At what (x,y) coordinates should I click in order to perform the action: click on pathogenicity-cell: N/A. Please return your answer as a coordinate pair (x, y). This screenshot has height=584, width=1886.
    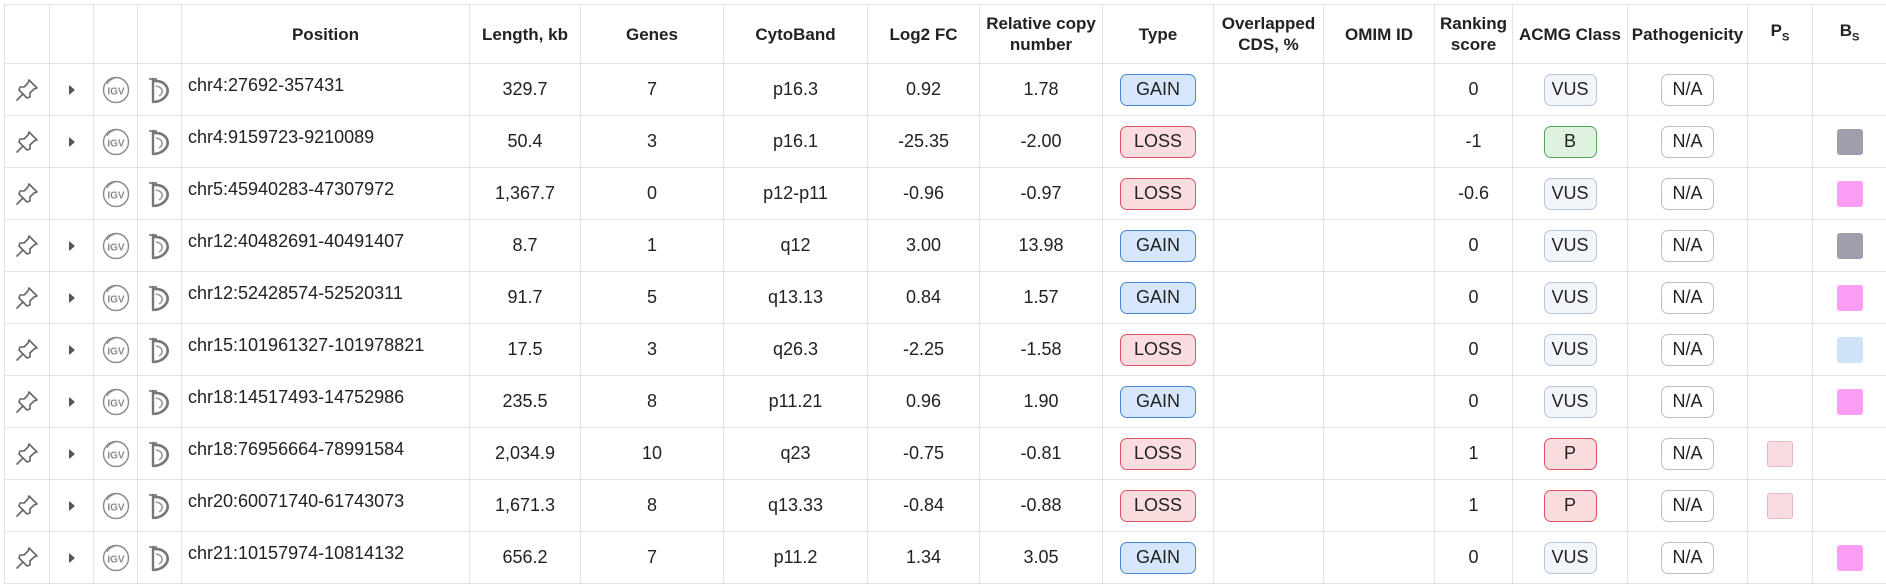
    Looking at the image, I should click on (1688, 506).